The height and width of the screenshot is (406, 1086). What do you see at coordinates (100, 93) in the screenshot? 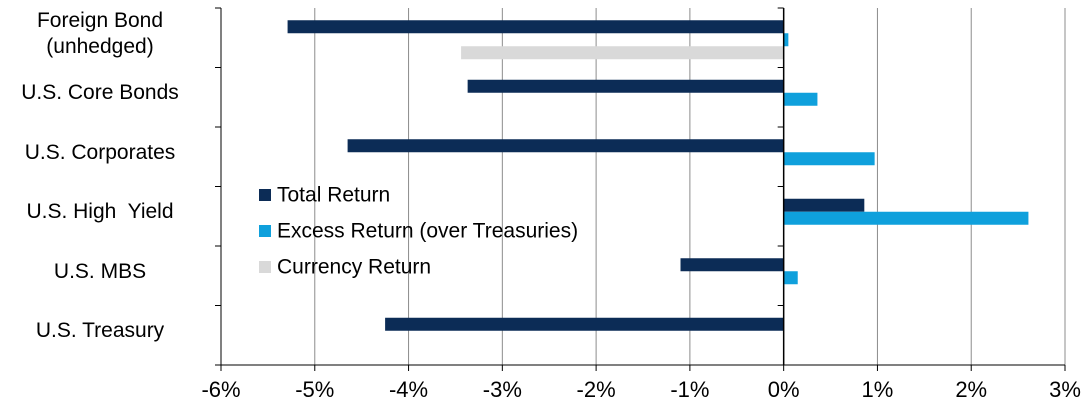
I see `y-tick-label: U.S. Core Bonds` at bounding box center [100, 93].